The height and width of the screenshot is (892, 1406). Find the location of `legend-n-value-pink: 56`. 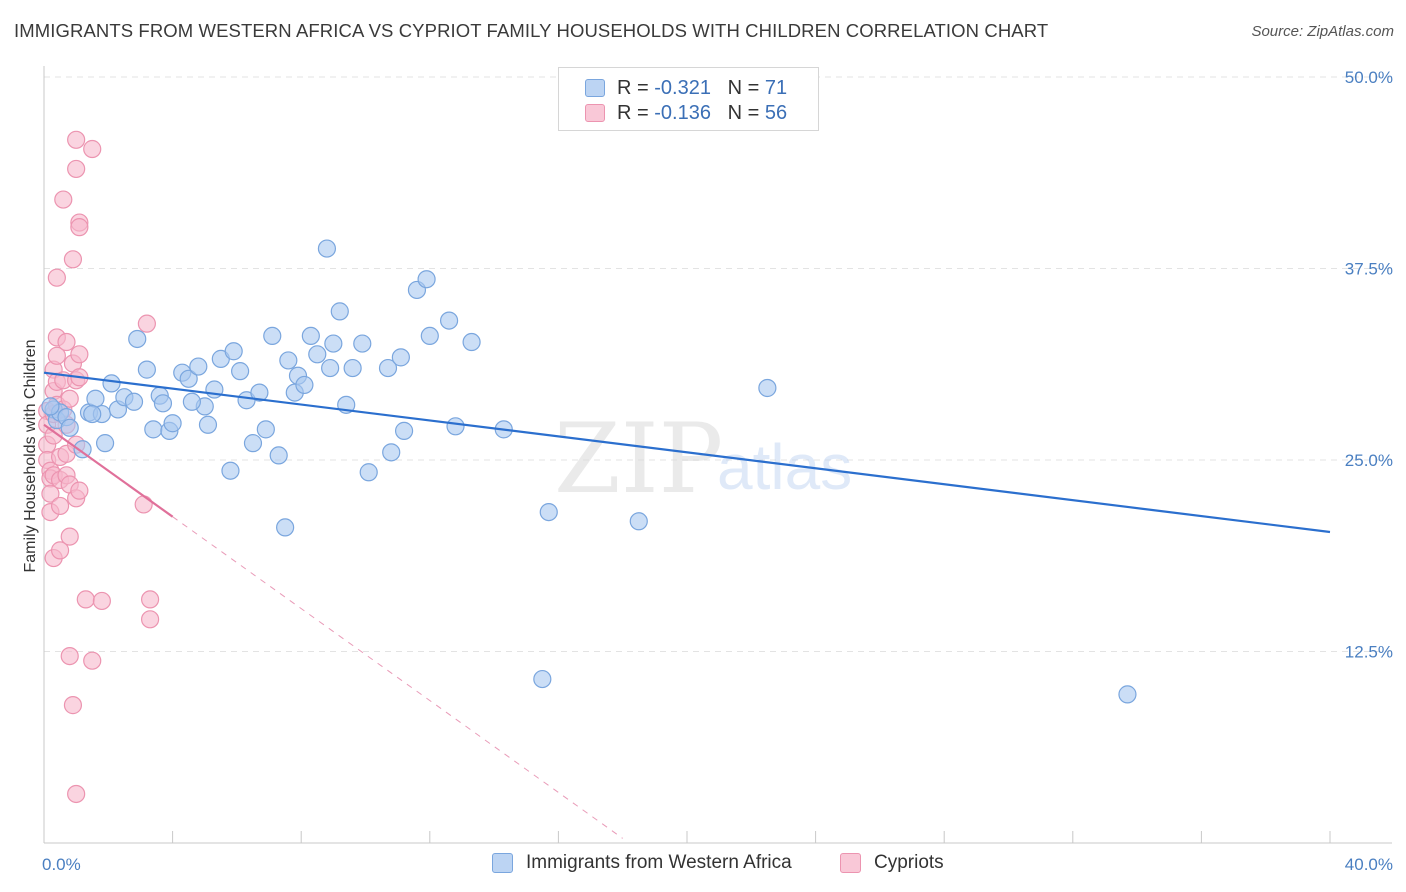

legend-n-value-pink: 56 is located at coordinates (776, 113).